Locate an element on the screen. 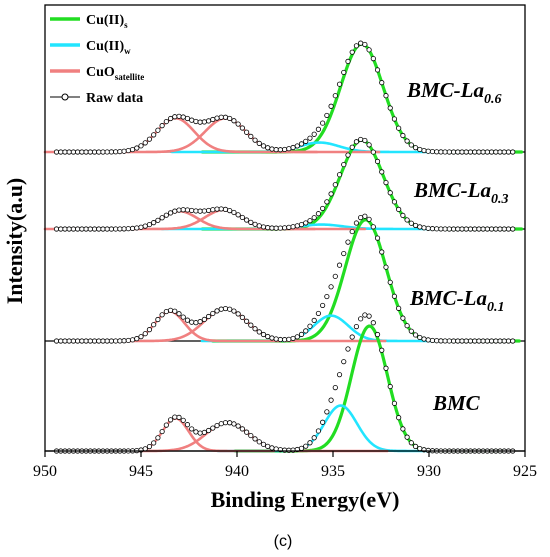  satellite-peak is located at coordinates (181, 135).